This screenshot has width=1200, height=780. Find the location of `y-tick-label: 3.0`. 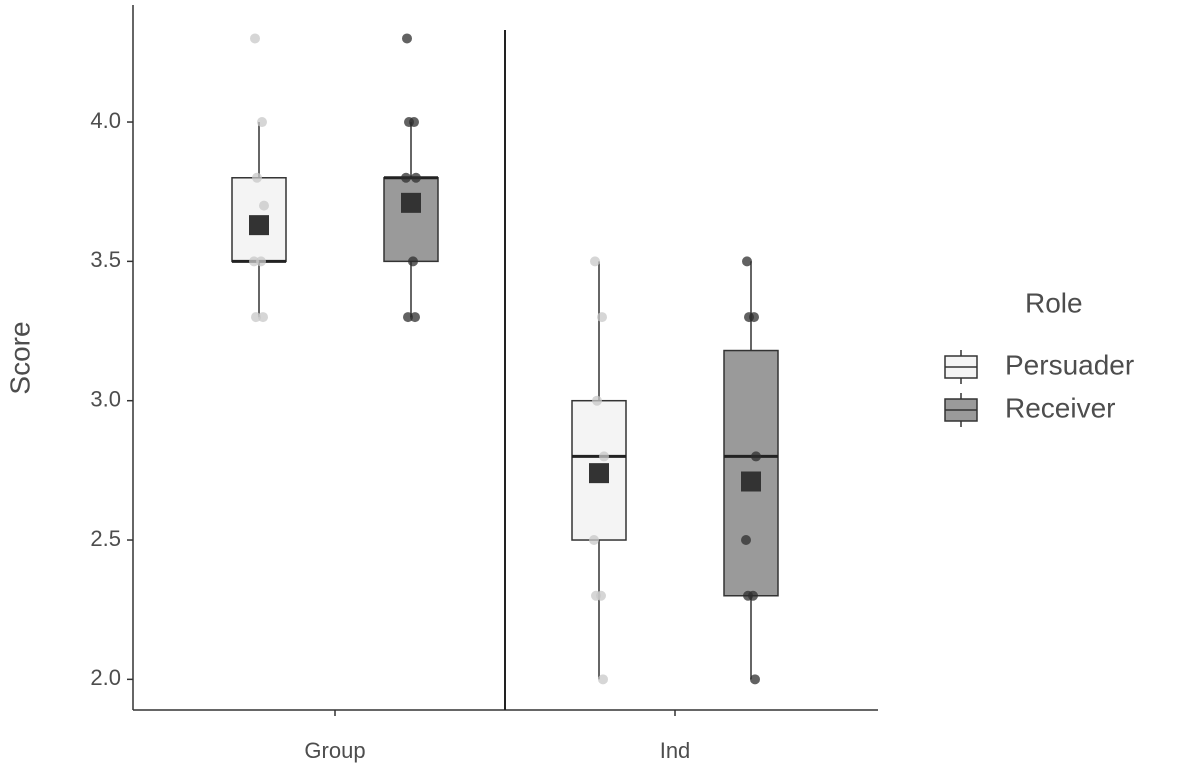

y-tick-label: 3.0 is located at coordinates (105, 399).